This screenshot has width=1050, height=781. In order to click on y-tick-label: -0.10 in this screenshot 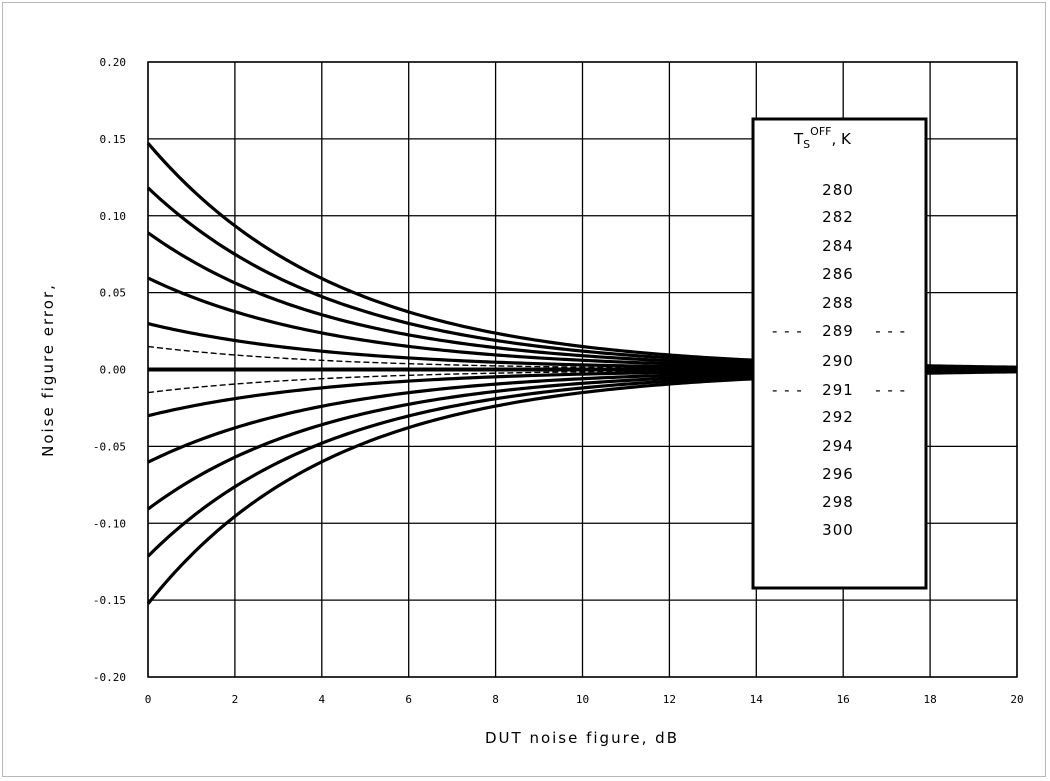, I will do `click(109, 523)`.